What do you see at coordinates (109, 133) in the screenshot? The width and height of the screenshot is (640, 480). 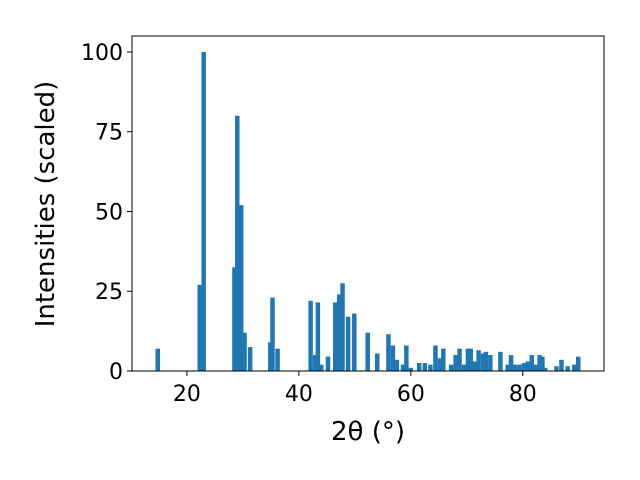 I see `y-tick-label: 75` at bounding box center [109, 133].